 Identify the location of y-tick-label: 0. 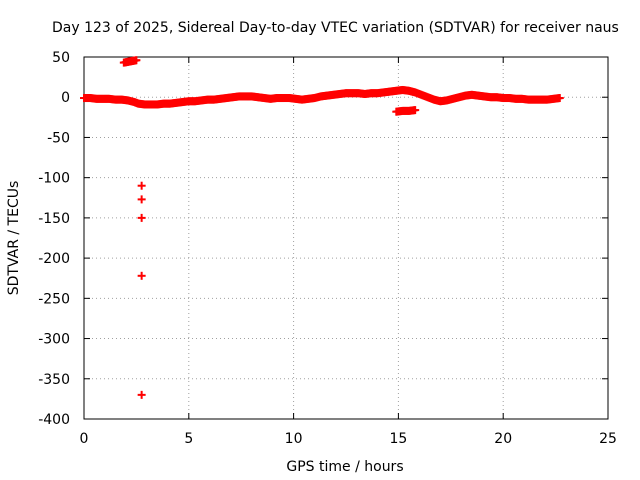
(65, 98).